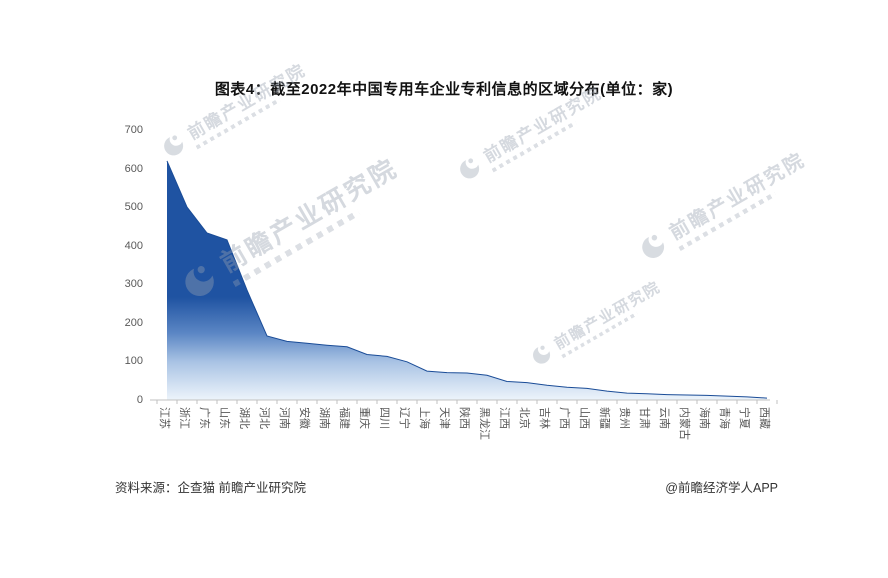  Describe the element at coordinates (210, 488) in the screenshot. I see `data-source-text: 资料来源：企查猫 前瞻产业研究院` at that location.